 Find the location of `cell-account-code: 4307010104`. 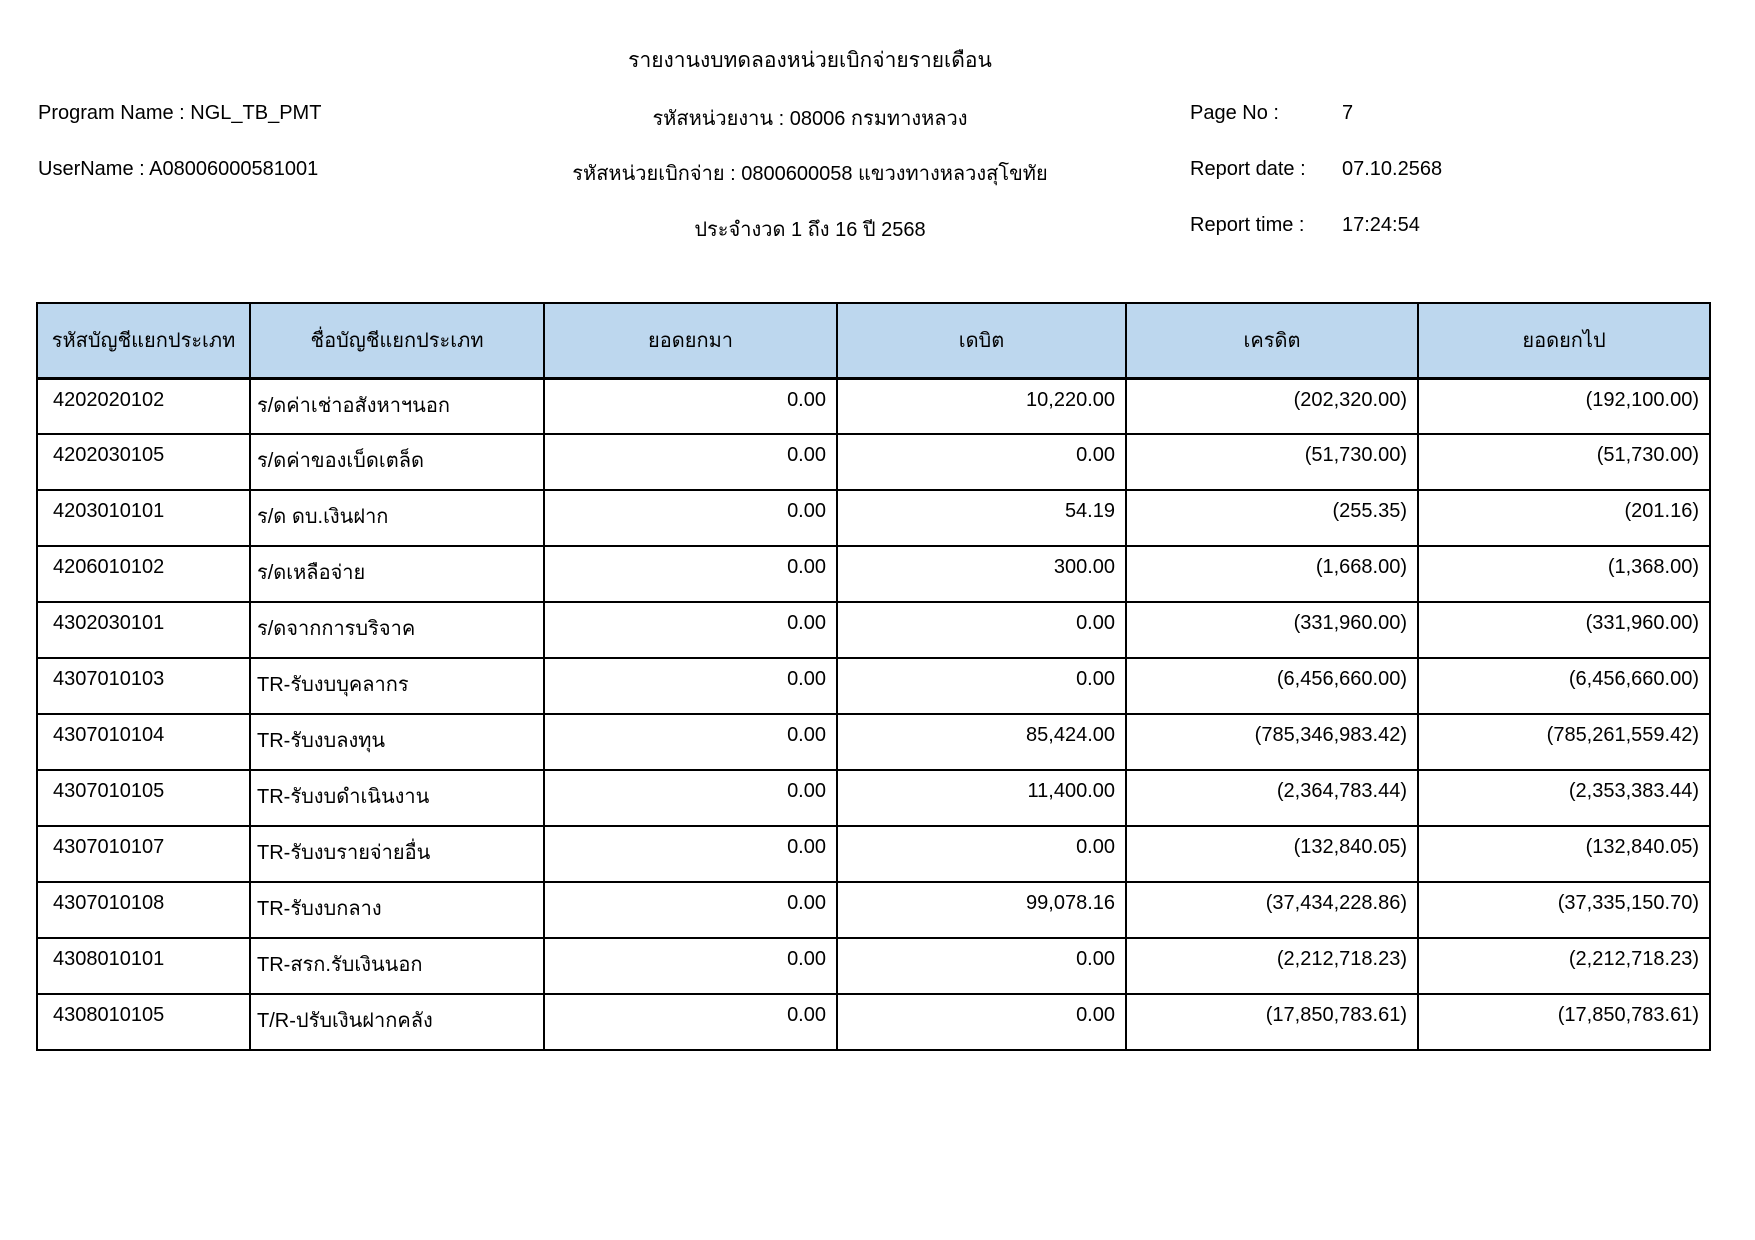

cell-account-code: 4307010104 is located at coordinates (143, 742).